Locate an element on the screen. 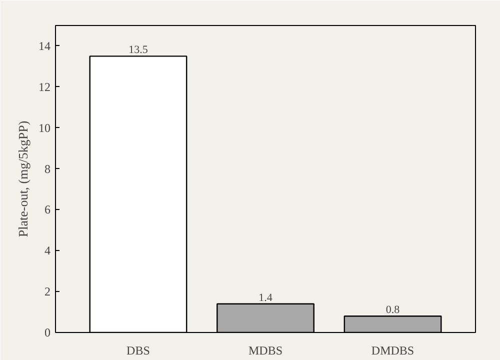 The image size is (500, 360). data-label: 0.8 is located at coordinates (393, 310).